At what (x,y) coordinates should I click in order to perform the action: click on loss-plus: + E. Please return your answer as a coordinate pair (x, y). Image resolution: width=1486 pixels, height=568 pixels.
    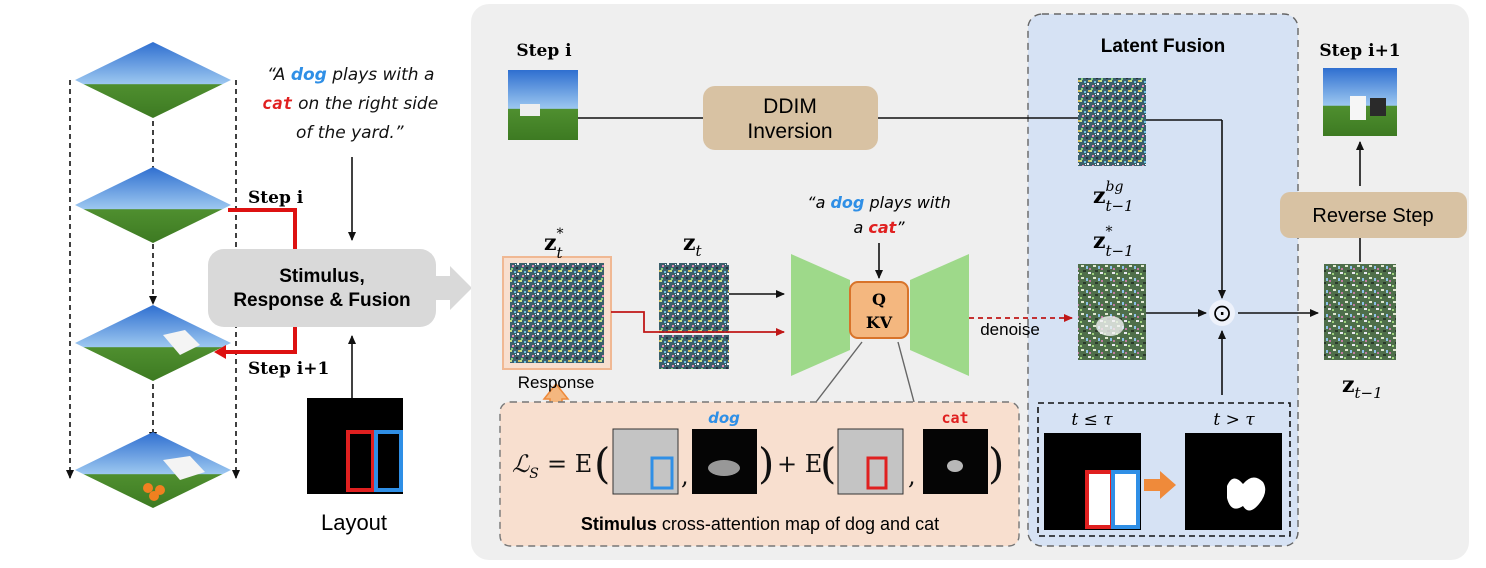
    Looking at the image, I should click on (799, 464).